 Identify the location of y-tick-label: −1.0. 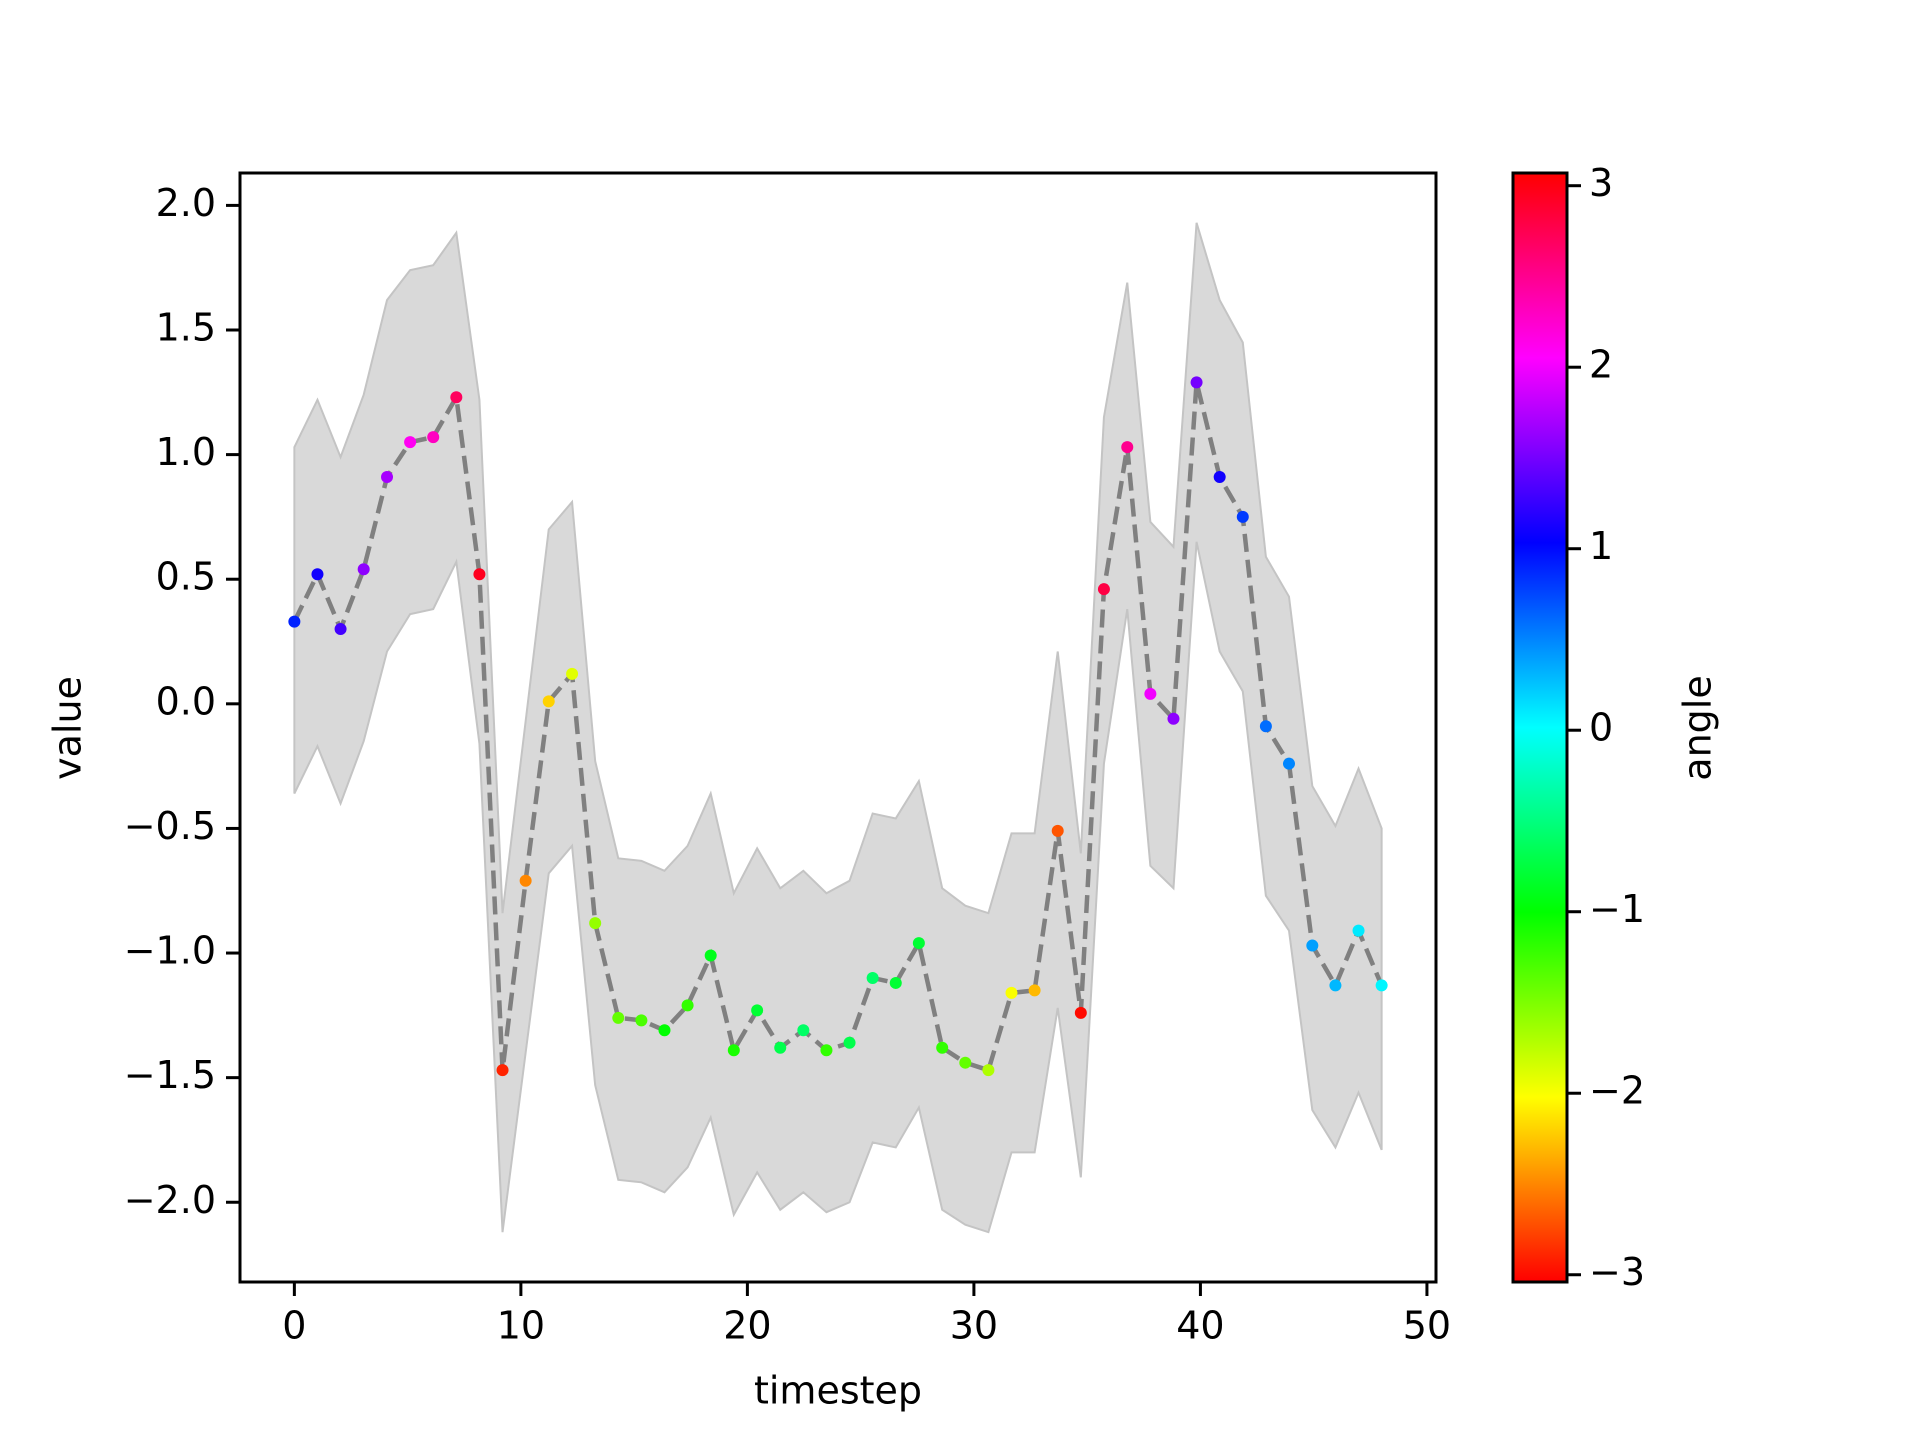
(170, 951).